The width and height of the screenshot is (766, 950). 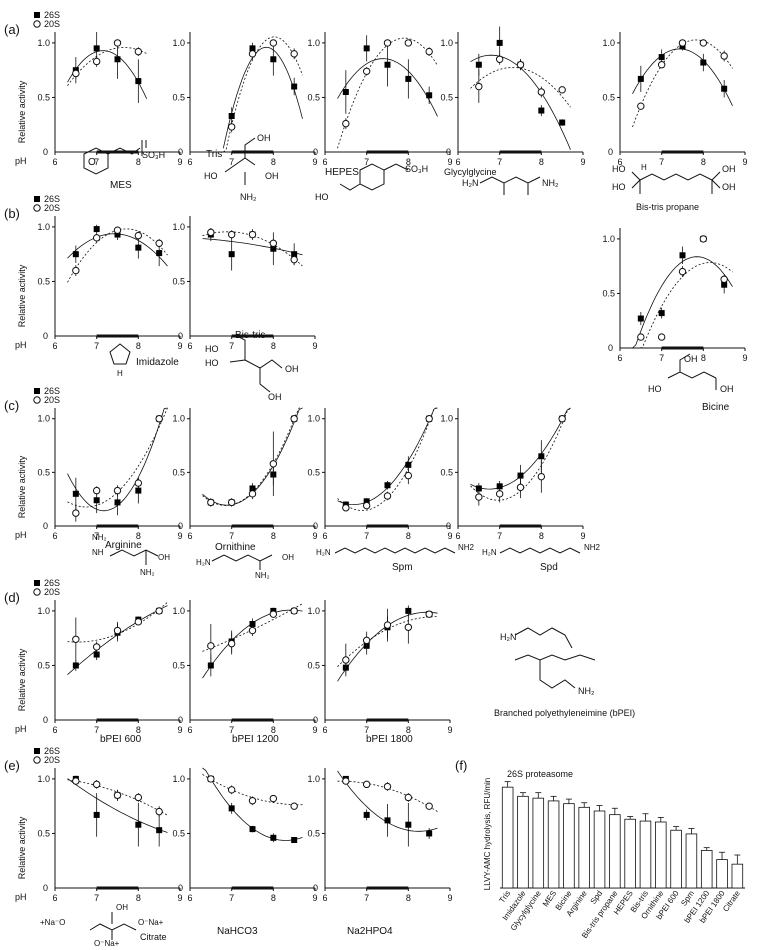 What do you see at coordinates (470, 172) in the screenshot?
I see `glygly-name: Glycylglycine` at bounding box center [470, 172].